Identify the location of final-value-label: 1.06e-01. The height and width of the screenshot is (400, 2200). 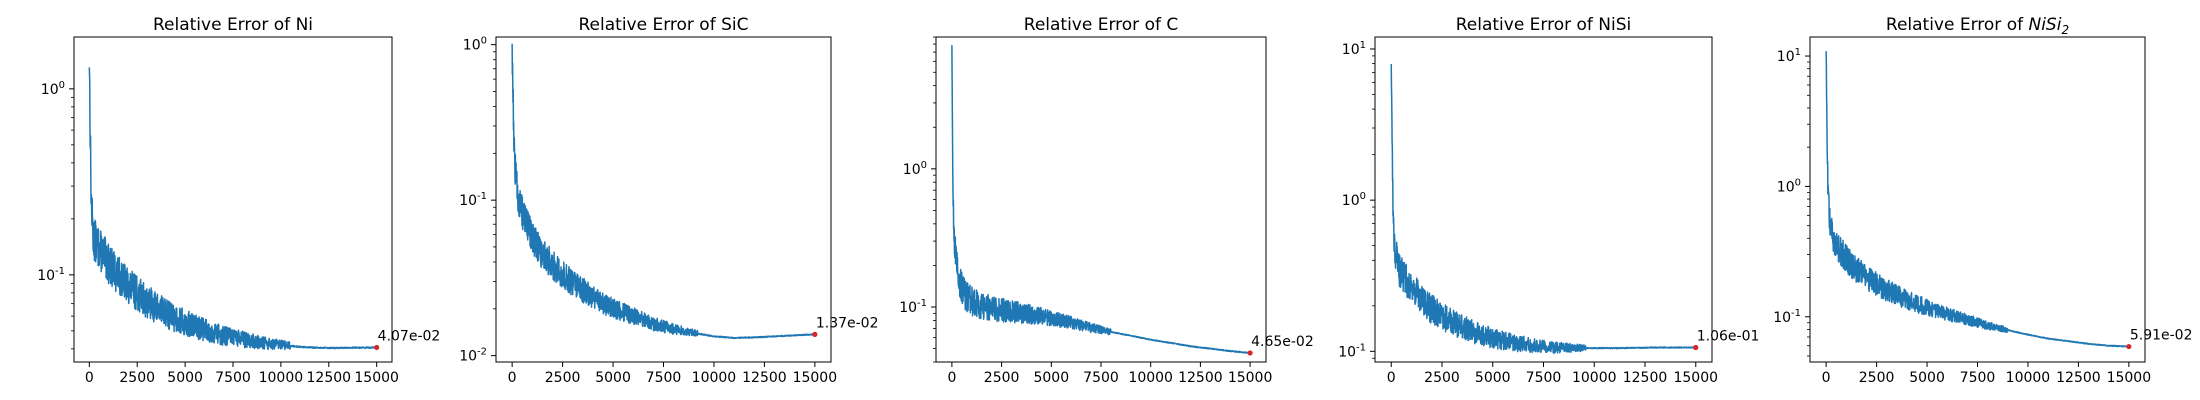
(1728, 337).